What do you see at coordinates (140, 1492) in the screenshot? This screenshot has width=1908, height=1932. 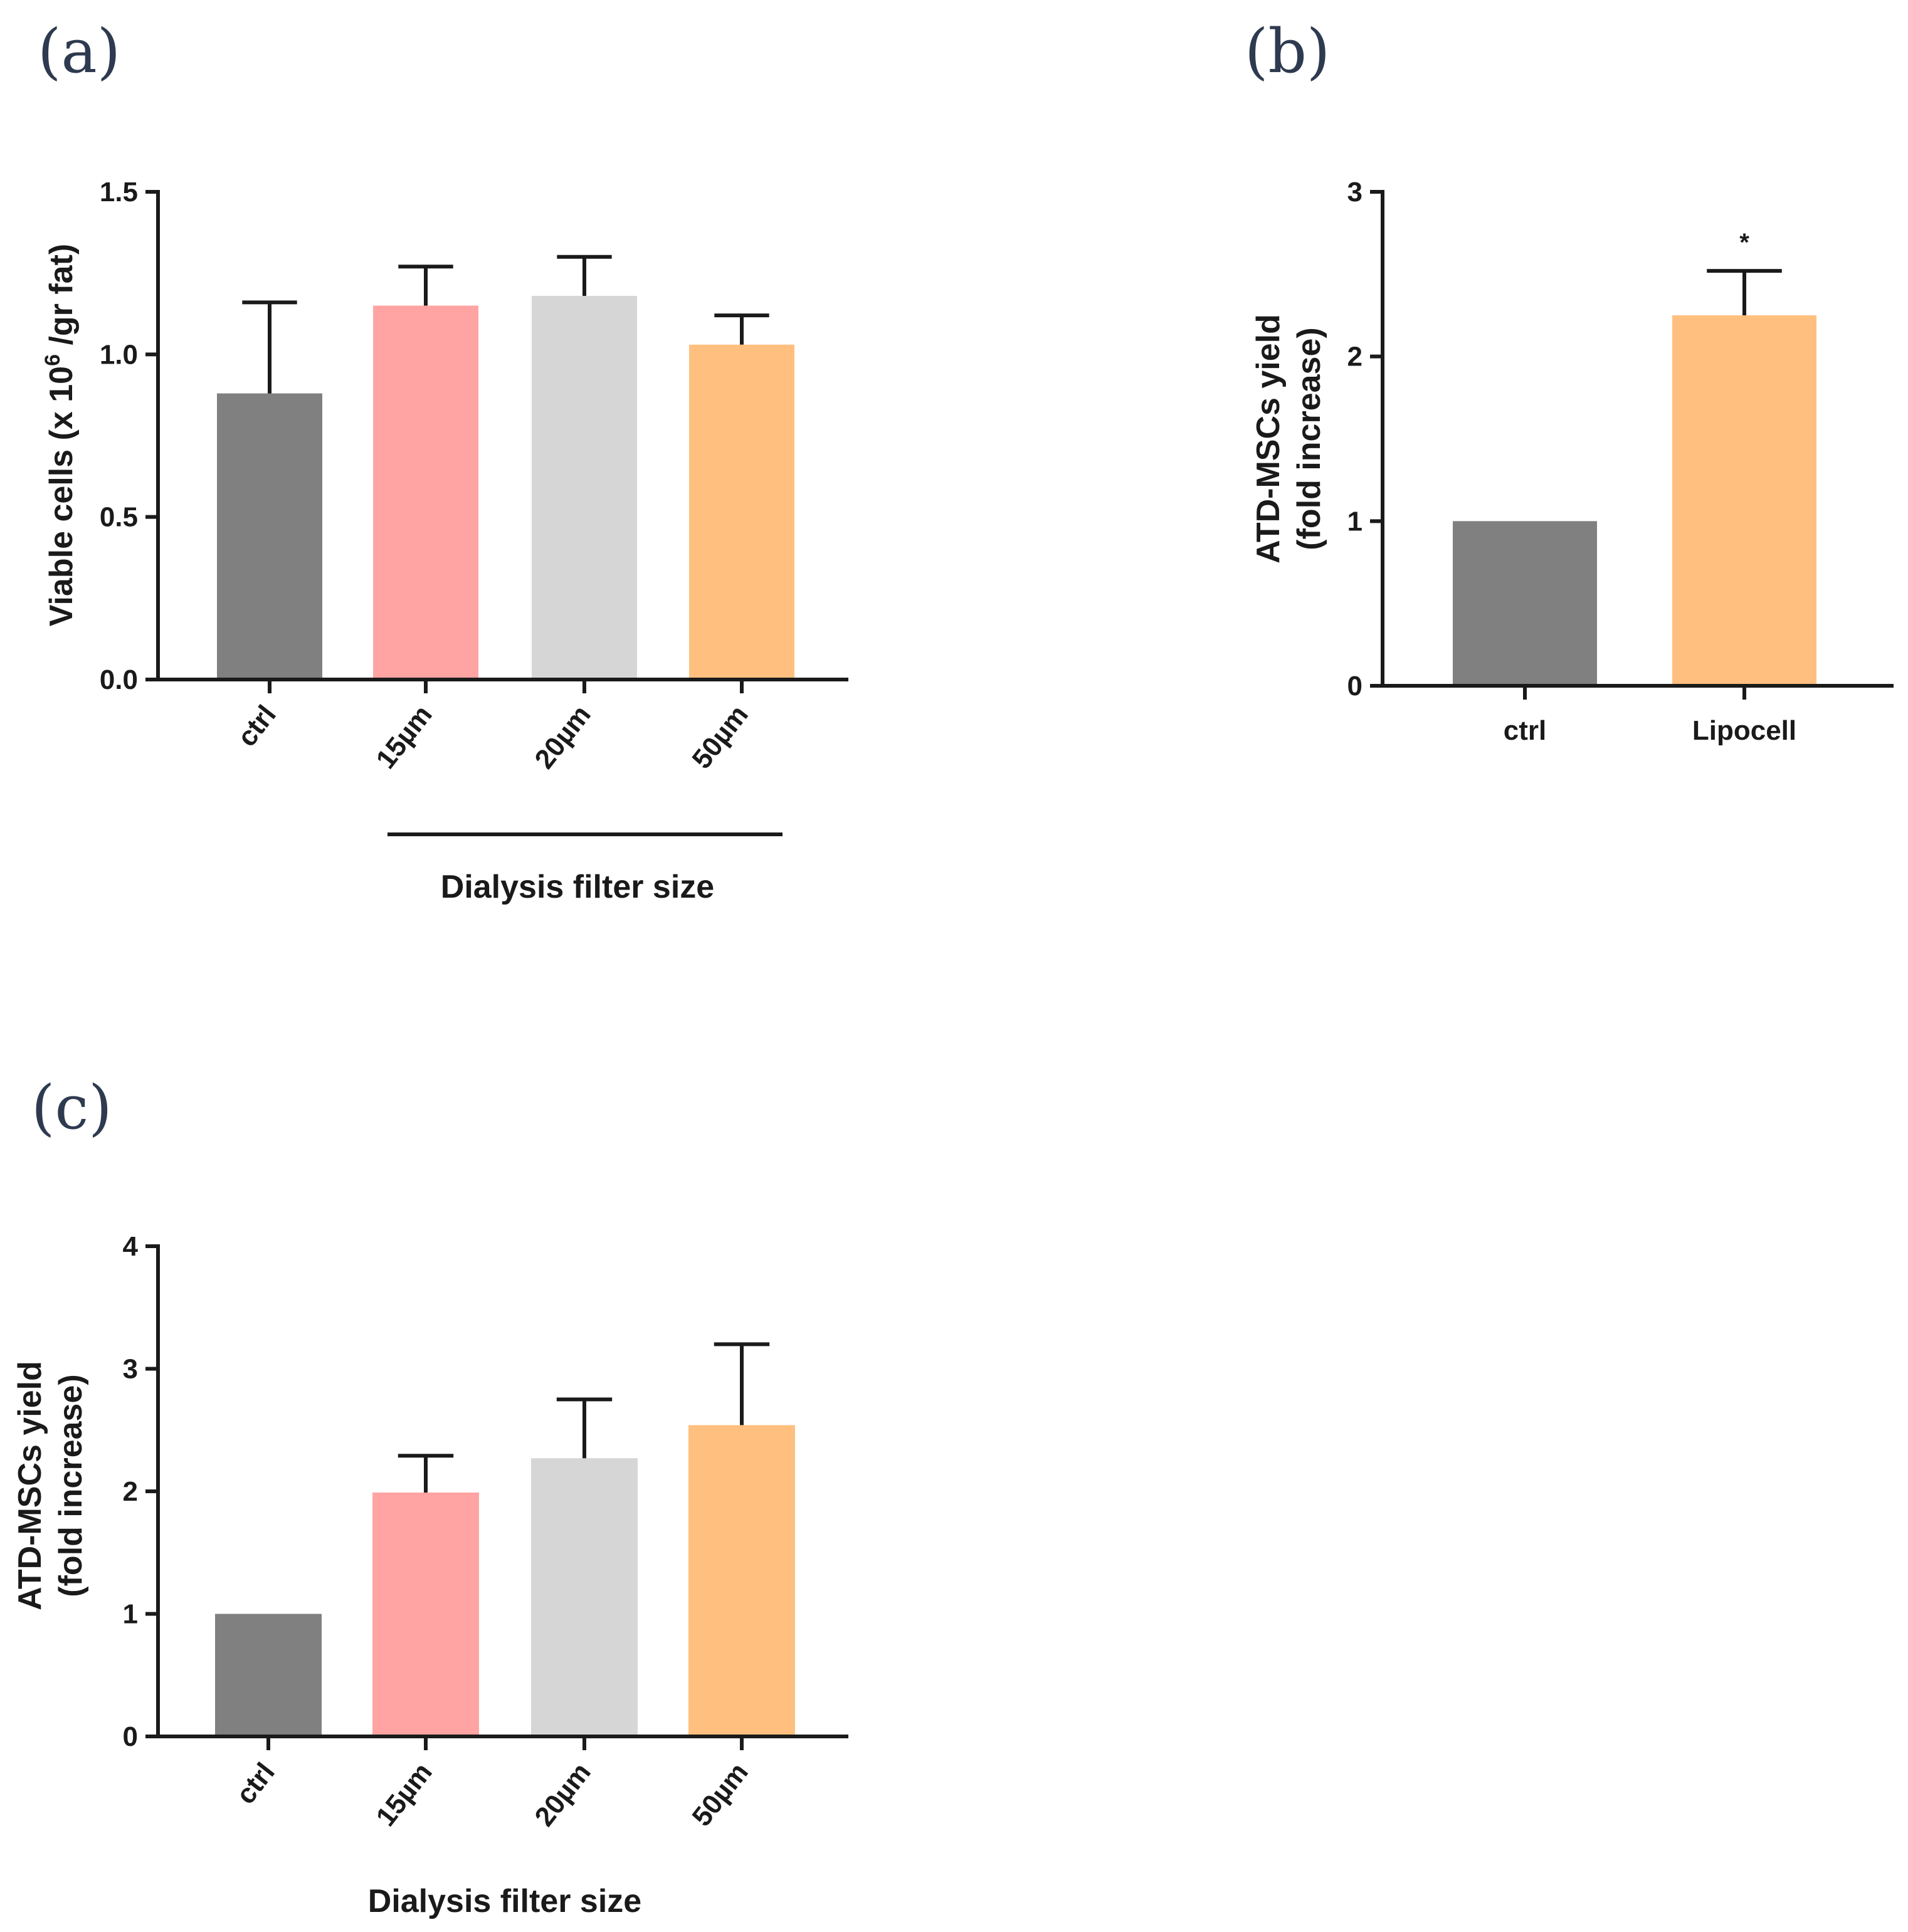 I see `panel-c-yticks: 0 1 2 3 4` at bounding box center [140, 1492].